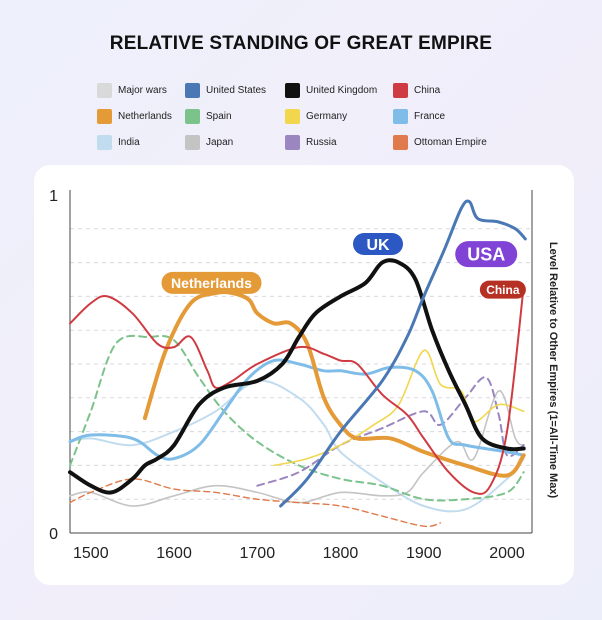 This screenshot has height=620, width=602. I want to click on x-tick-label: 1600, so click(174, 553).